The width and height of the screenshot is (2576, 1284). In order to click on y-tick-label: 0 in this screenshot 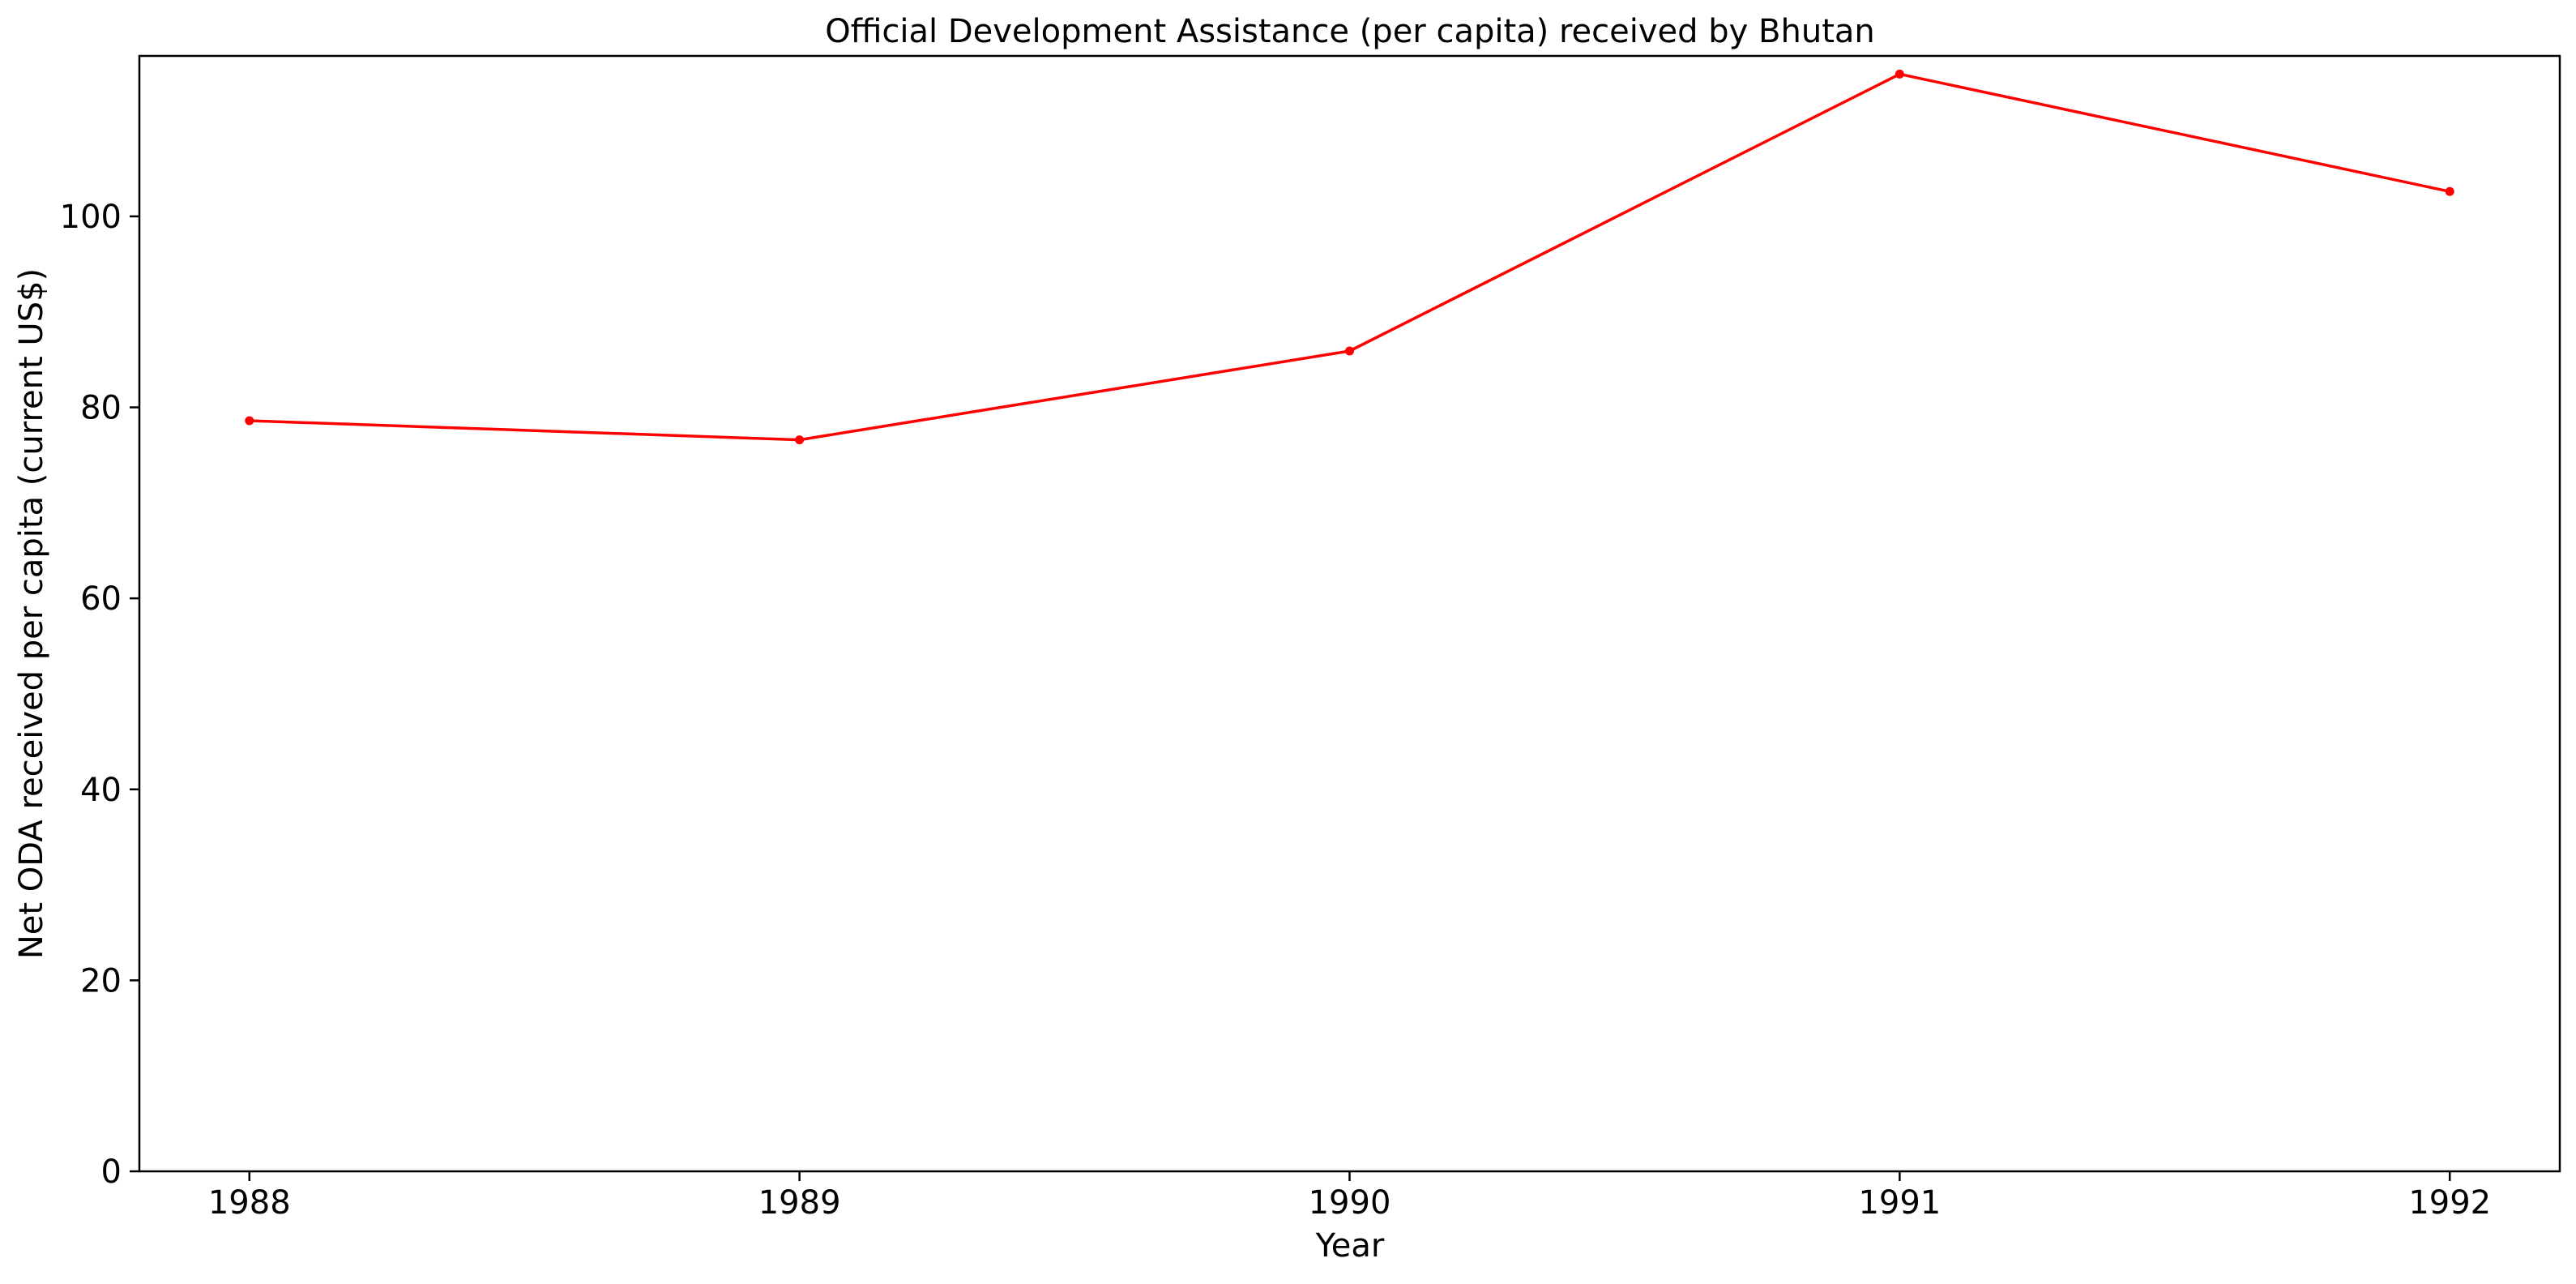, I will do `click(111, 1172)`.